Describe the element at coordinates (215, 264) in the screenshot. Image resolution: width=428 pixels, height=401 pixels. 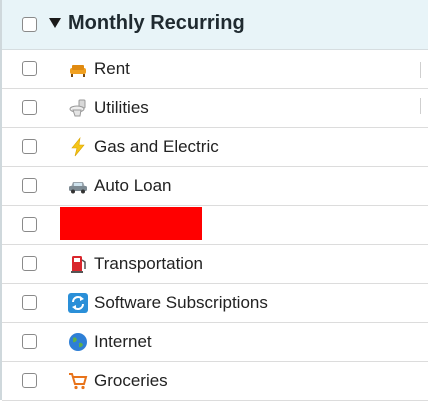
I see `item-row: Transportation` at that location.